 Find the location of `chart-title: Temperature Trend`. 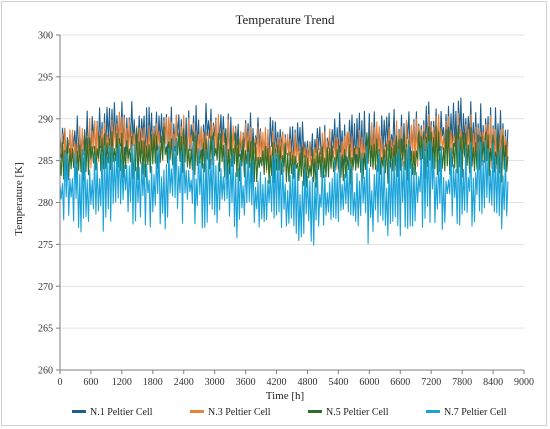

chart-title: Temperature Trend is located at coordinates (285, 19).